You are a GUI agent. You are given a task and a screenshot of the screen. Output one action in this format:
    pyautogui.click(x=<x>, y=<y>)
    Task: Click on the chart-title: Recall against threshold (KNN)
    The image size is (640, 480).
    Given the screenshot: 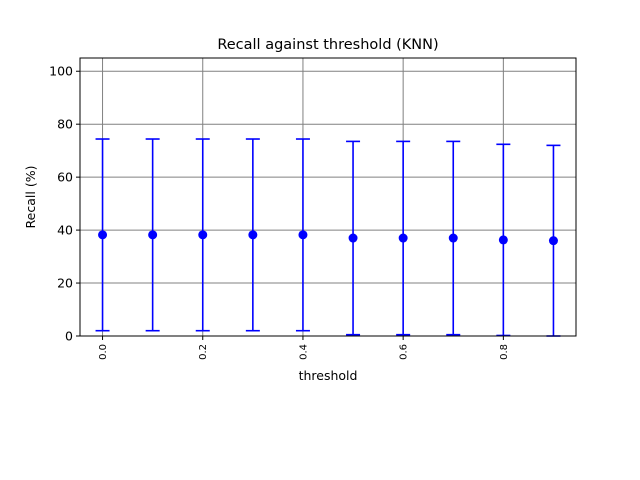 What is the action you would take?
    pyautogui.click(x=327, y=45)
    